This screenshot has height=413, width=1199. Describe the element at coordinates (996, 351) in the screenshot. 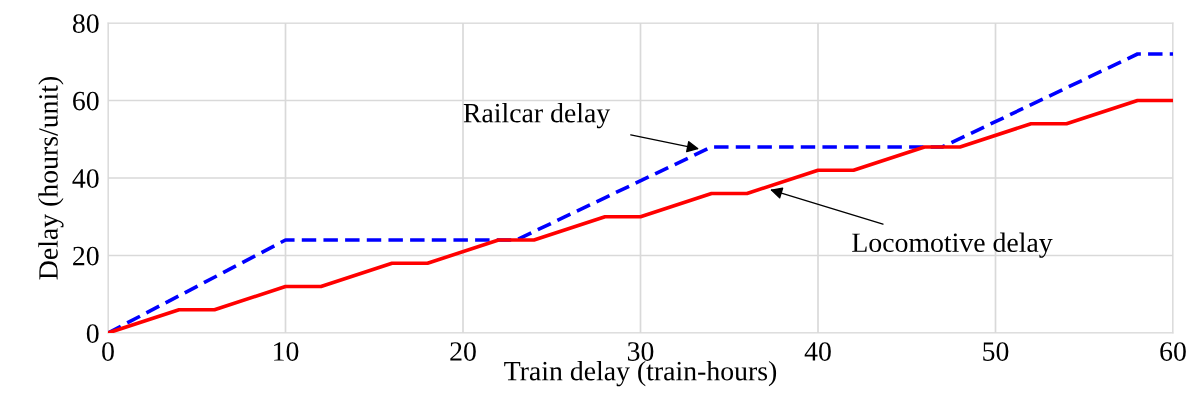

I see `x-tick-label: 50` at that location.